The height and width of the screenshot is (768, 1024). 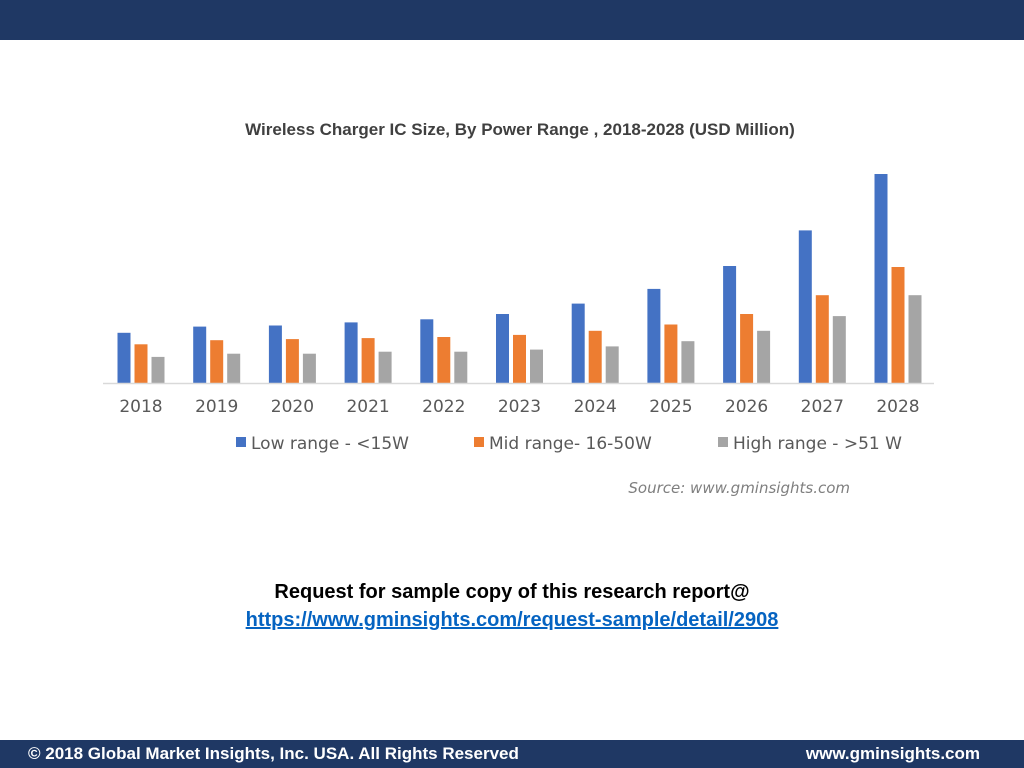 What do you see at coordinates (739, 488) in the screenshot?
I see `source-label: Source: www.gminsights.com` at bounding box center [739, 488].